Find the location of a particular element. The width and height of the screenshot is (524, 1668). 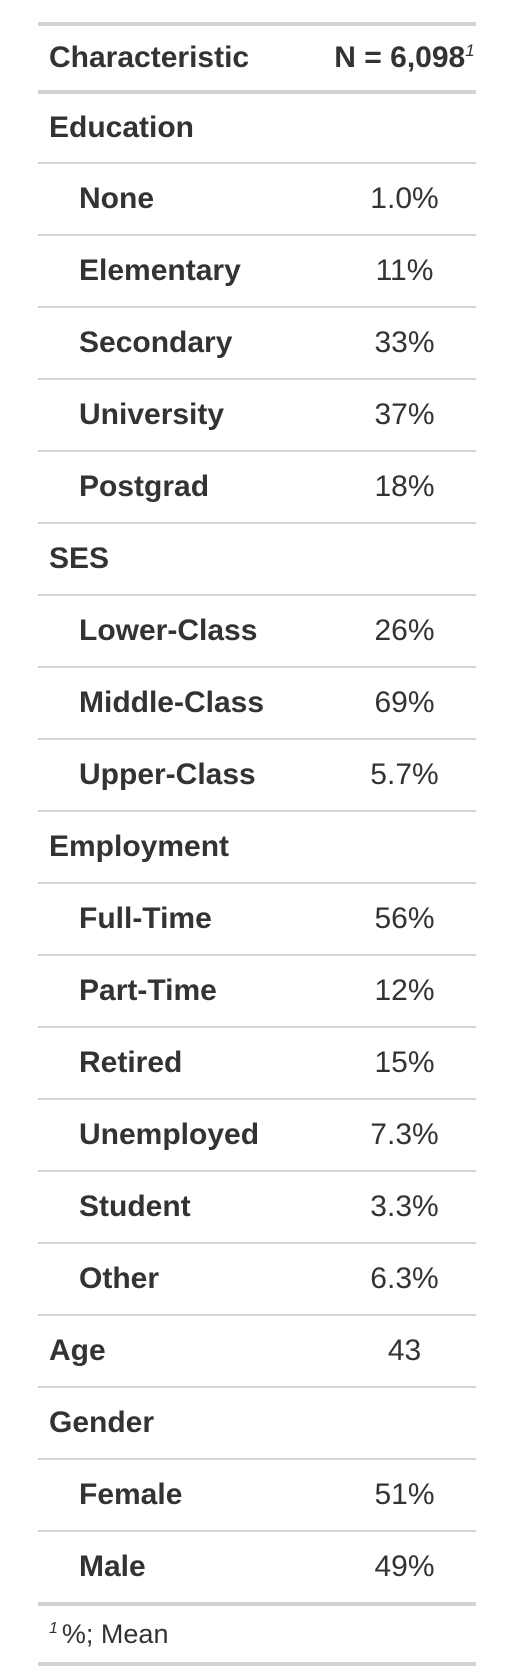

column-header-characteristic: Characteristic is located at coordinates (185, 59).